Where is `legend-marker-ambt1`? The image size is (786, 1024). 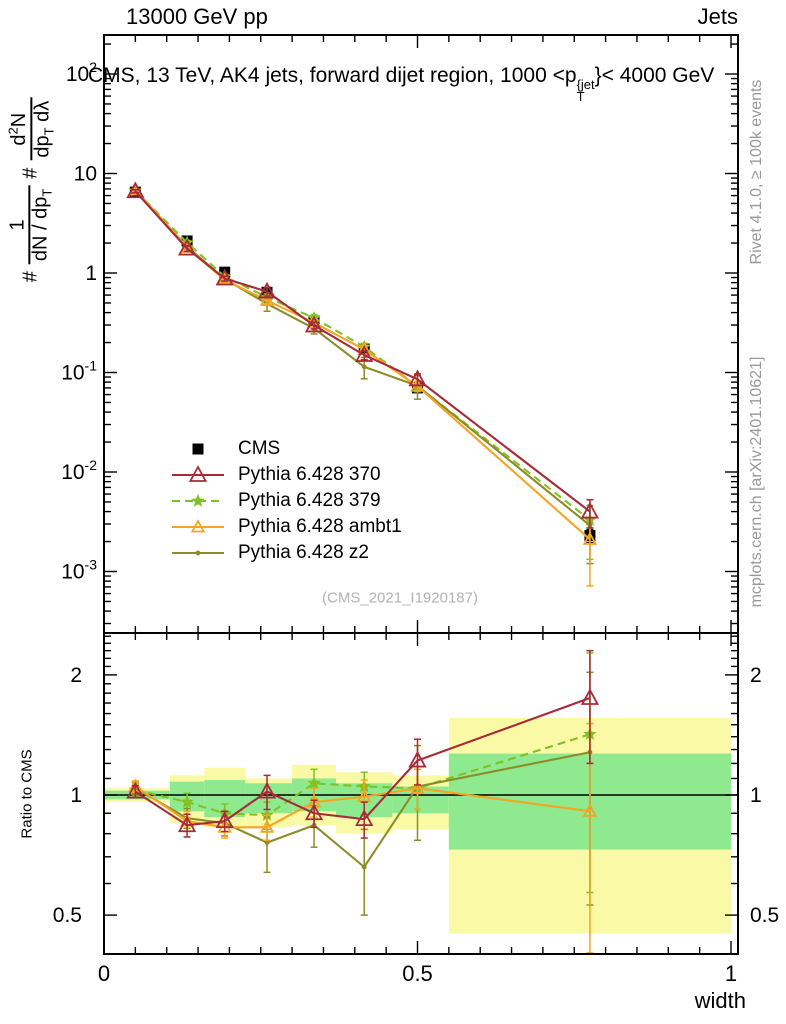
legend-marker-ambt1 is located at coordinates (198, 526).